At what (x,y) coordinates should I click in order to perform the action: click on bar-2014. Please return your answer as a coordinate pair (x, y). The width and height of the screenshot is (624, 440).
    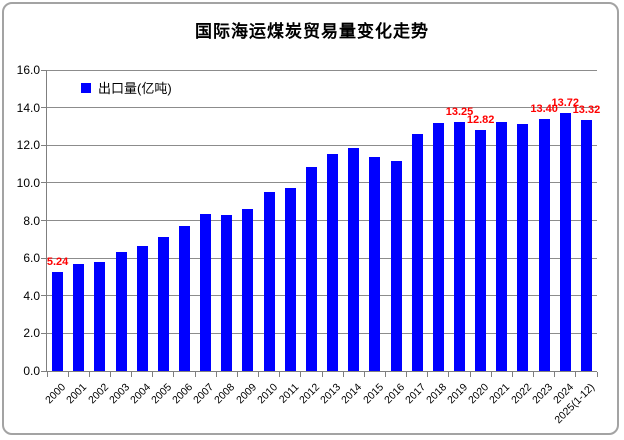
    Looking at the image, I should click on (354, 259).